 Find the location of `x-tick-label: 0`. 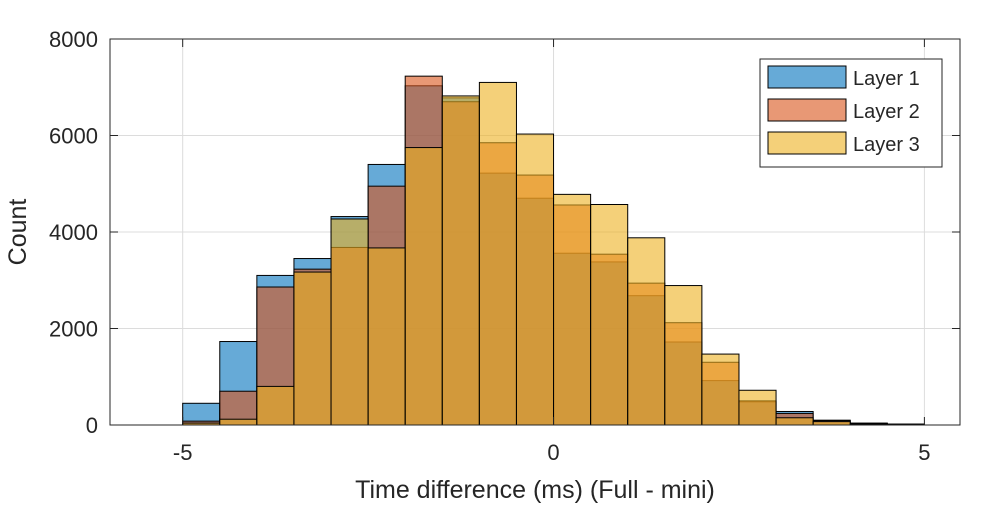

x-tick-label: 0 is located at coordinates (553, 452).